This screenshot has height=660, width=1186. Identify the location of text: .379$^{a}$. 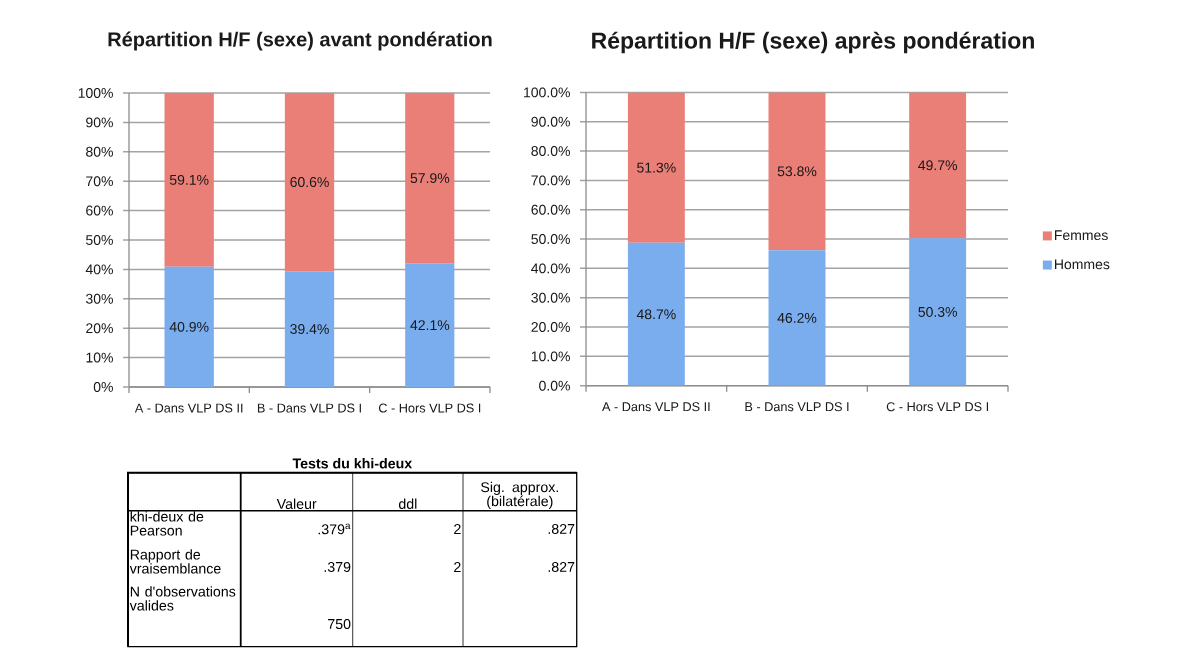
(334, 529).